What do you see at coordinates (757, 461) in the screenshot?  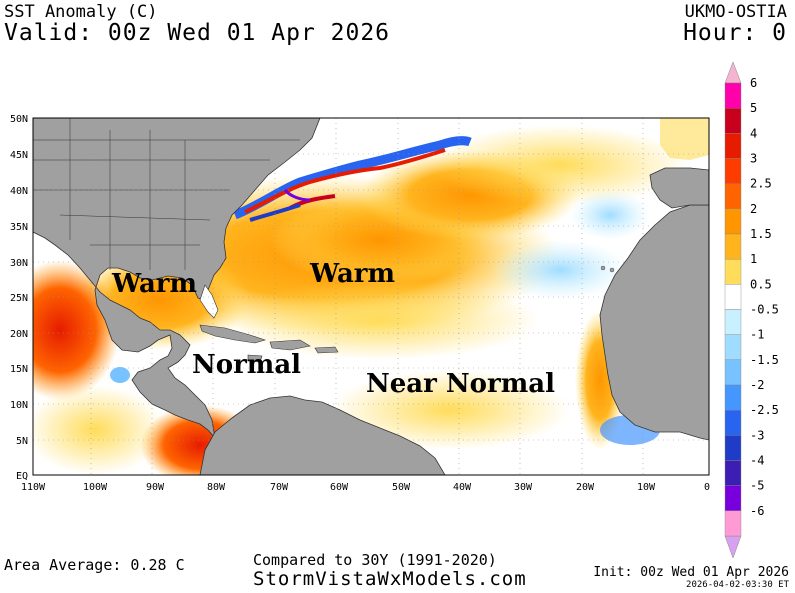 I see `legend-label: -4` at bounding box center [757, 461].